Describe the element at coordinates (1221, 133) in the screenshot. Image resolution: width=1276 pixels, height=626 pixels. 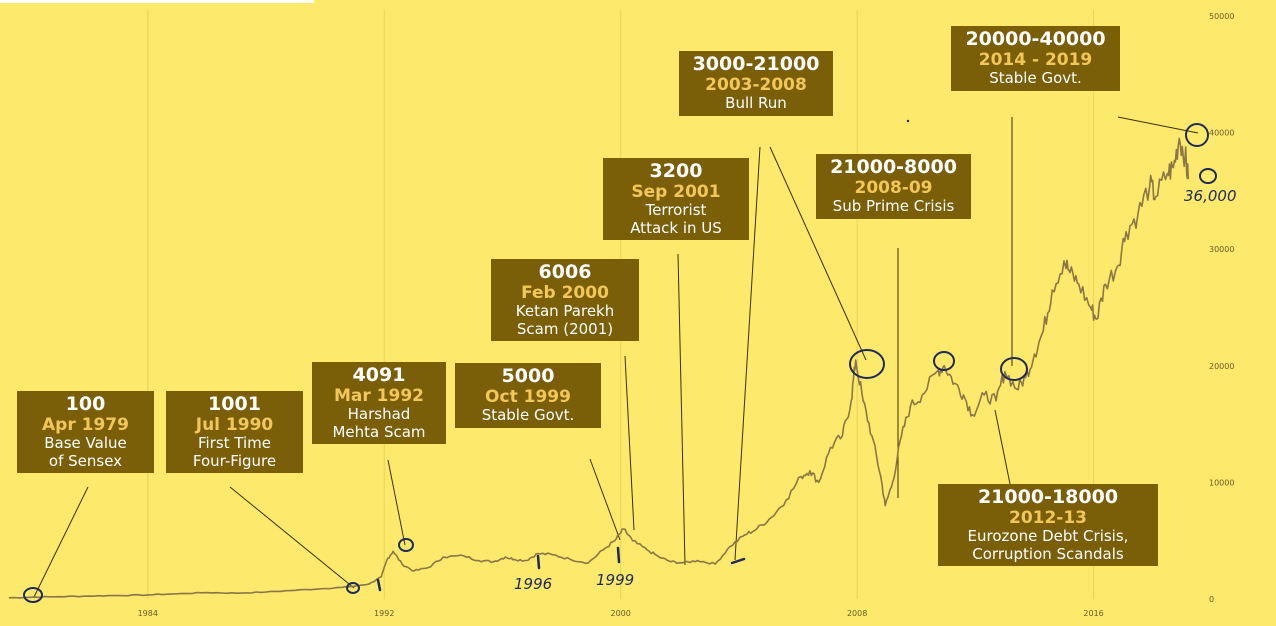
I see `y-tick-label: 40000` at that location.